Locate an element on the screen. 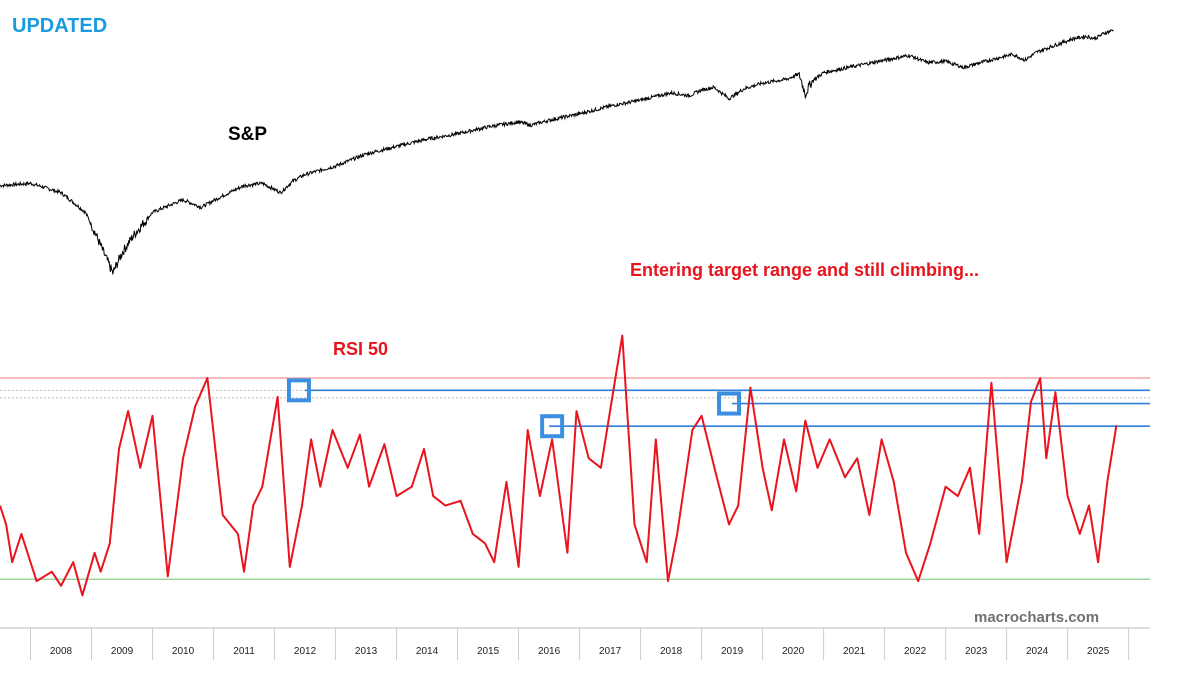 The image size is (1200, 675). rsi-title: RSI 50 is located at coordinates (360, 349).